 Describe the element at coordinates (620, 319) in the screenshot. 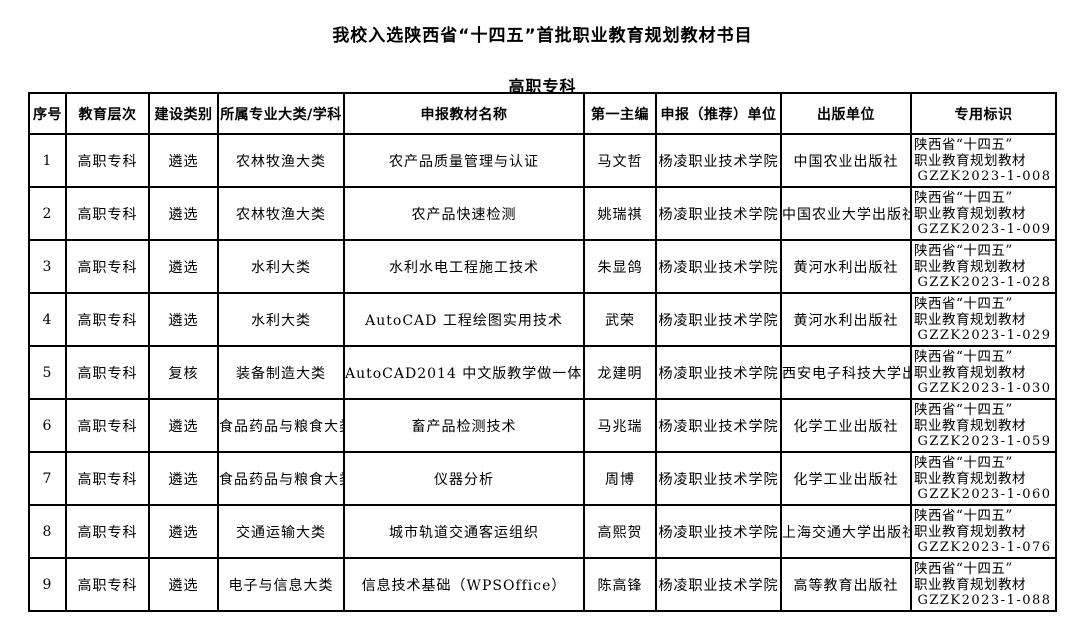

I see `cell-first-editor: 武荣` at that location.